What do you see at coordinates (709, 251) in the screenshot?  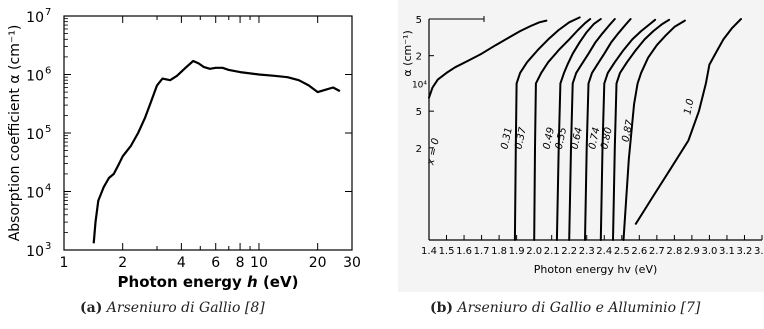 I see `x-tick-label-b: 3.0` at bounding box center [709, 251].